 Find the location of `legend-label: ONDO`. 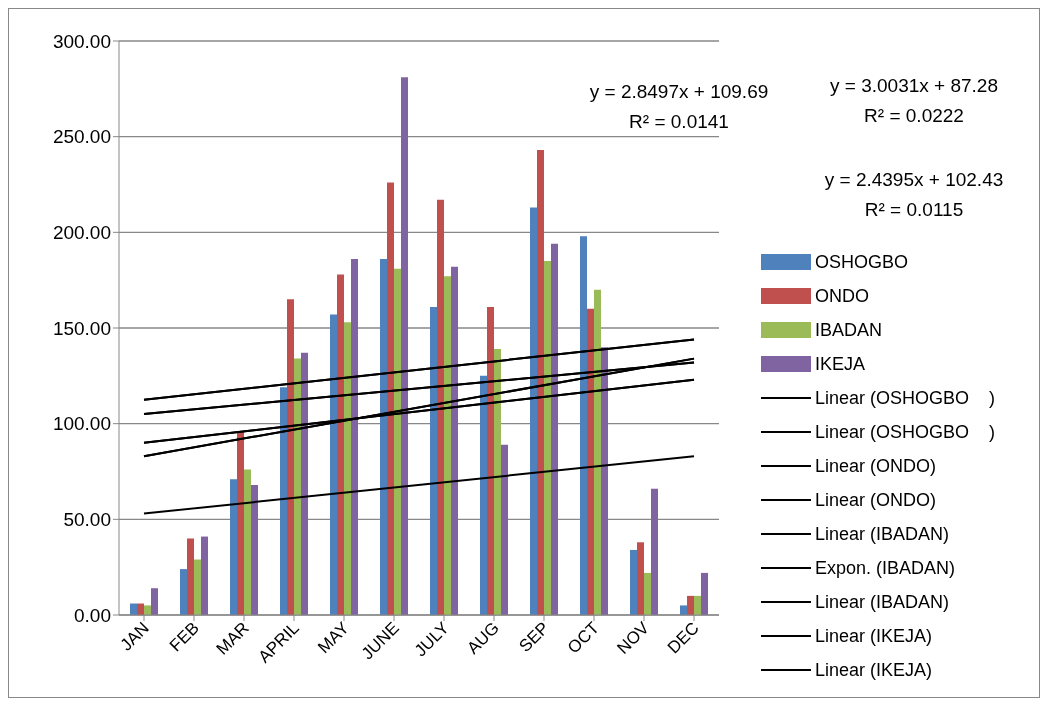

legend-label: ONDO is located at coordinates (842, 296).